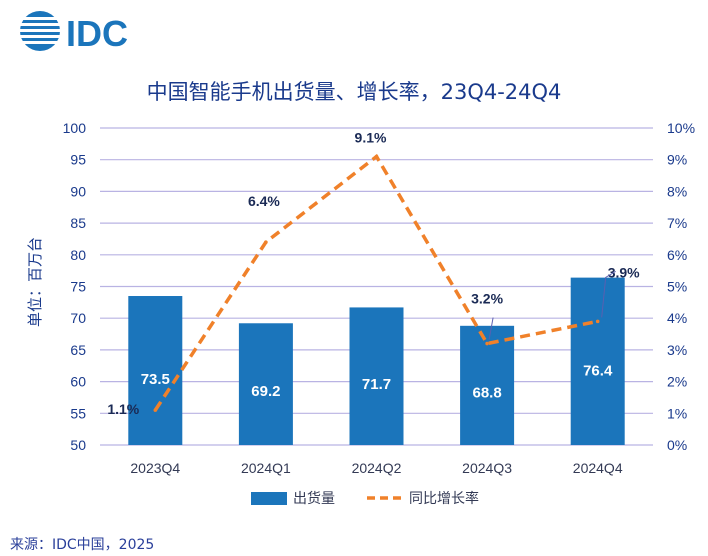 The image size is (708, 556). What do you see at coordinates (75, 128) in the screenshot?
I see `y-tick-label: 100` at bounding box center [75, 128].